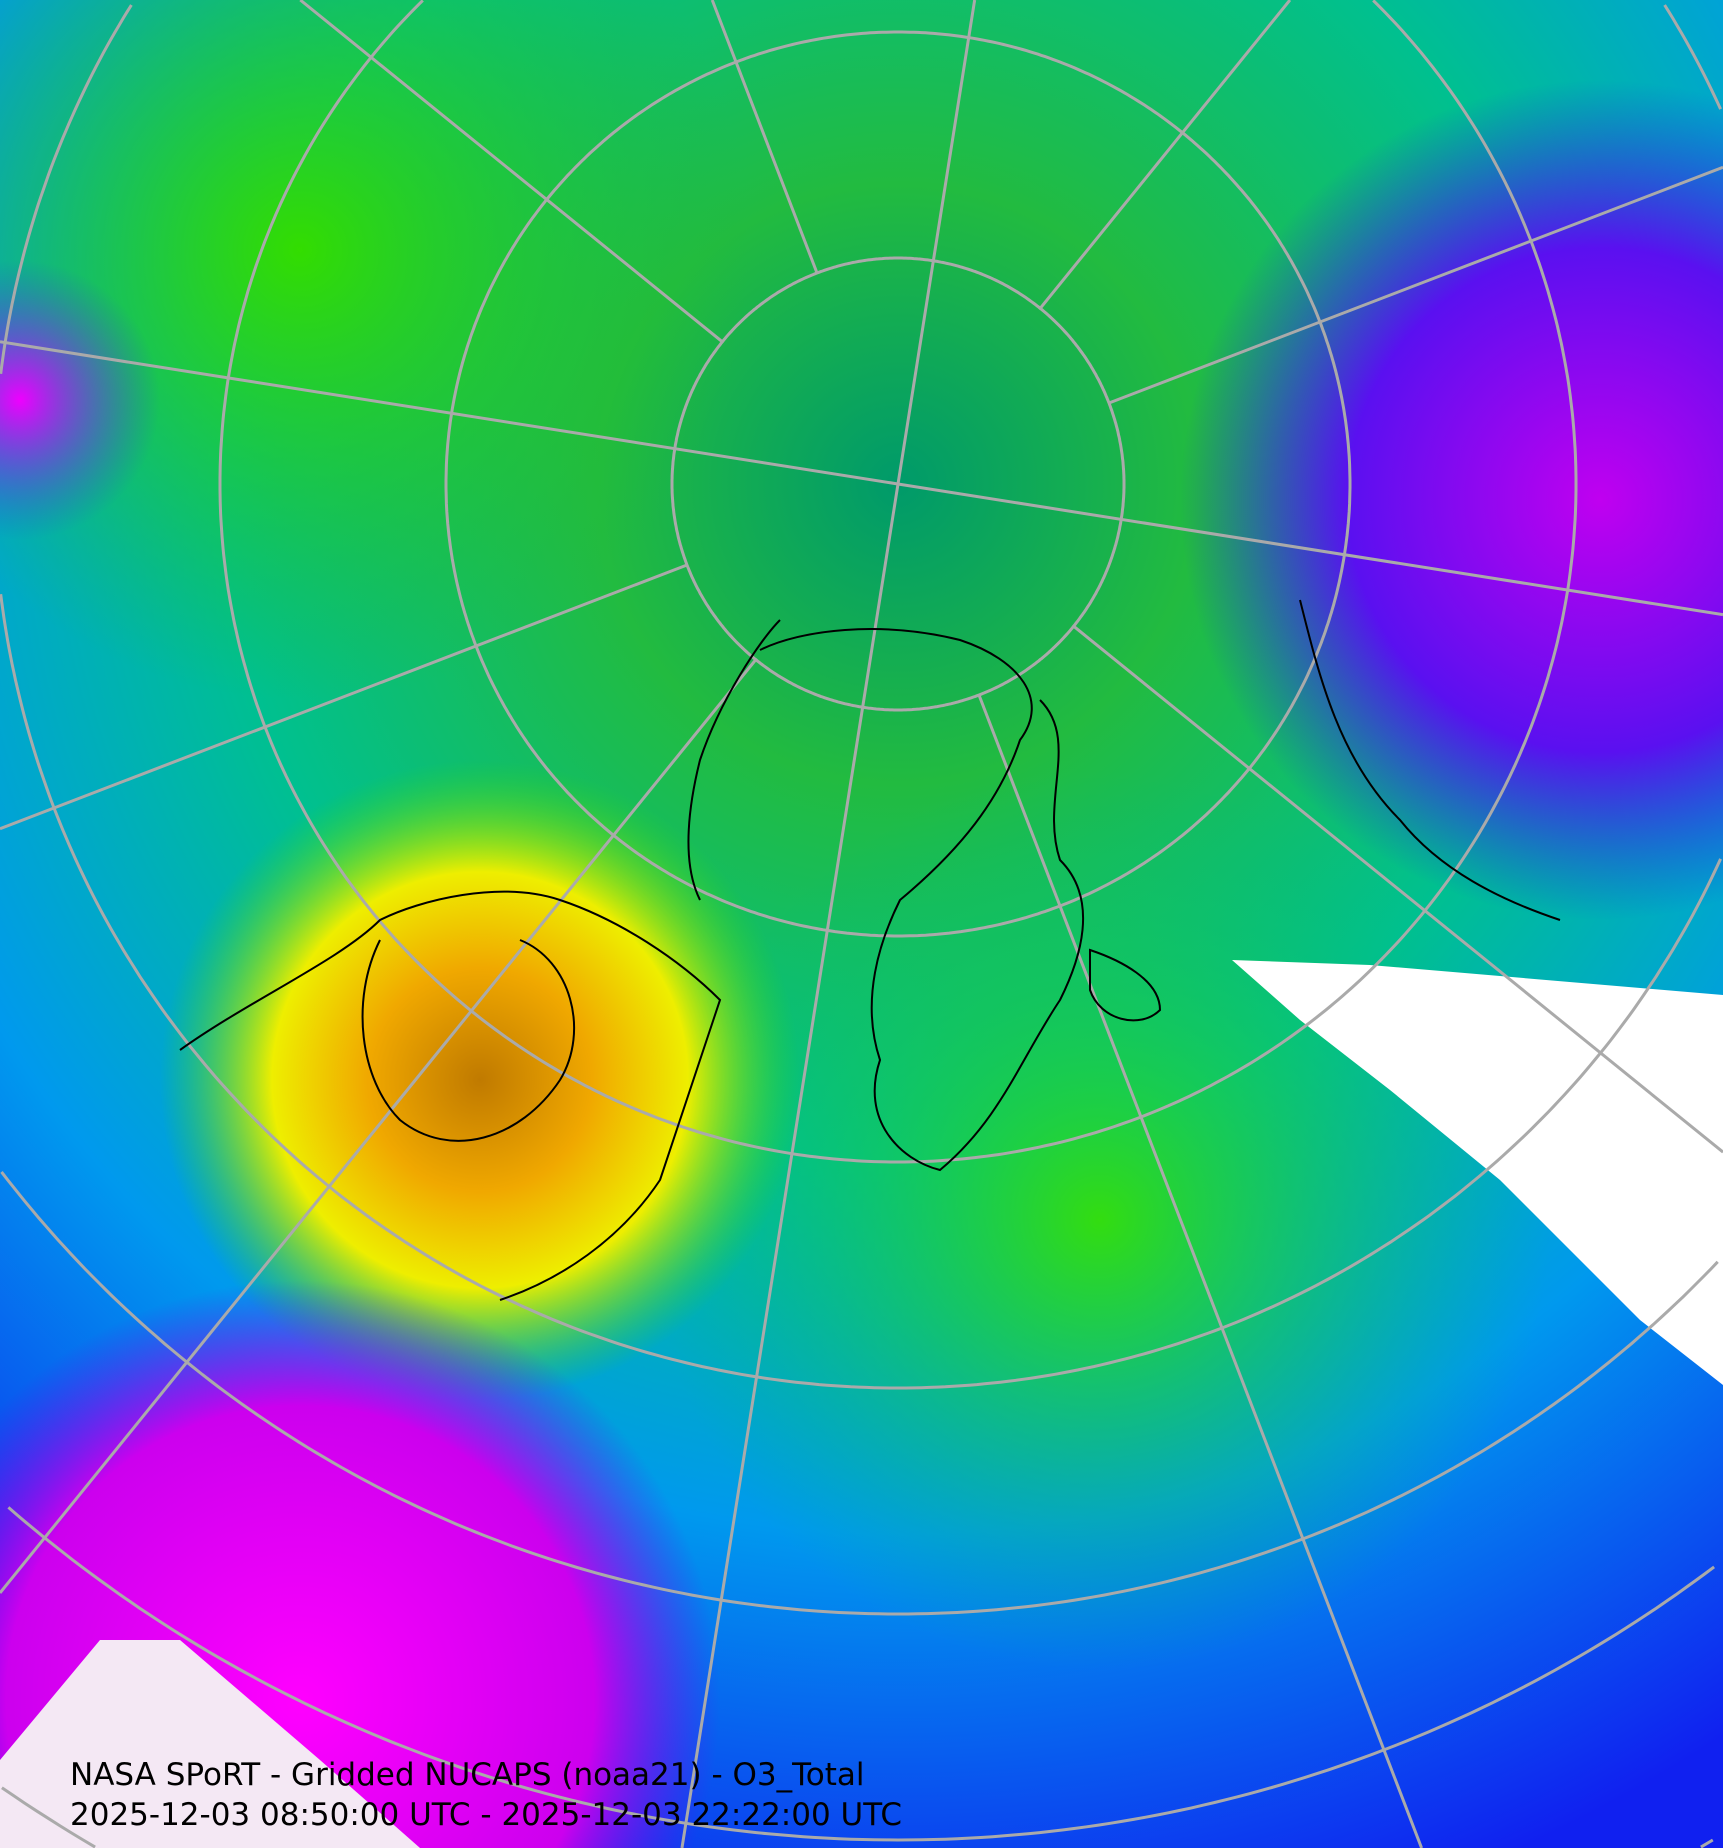  Describe the element at coordinates (210, 1744) in the screenshot. I see `no-data-region-pacific` at that location.